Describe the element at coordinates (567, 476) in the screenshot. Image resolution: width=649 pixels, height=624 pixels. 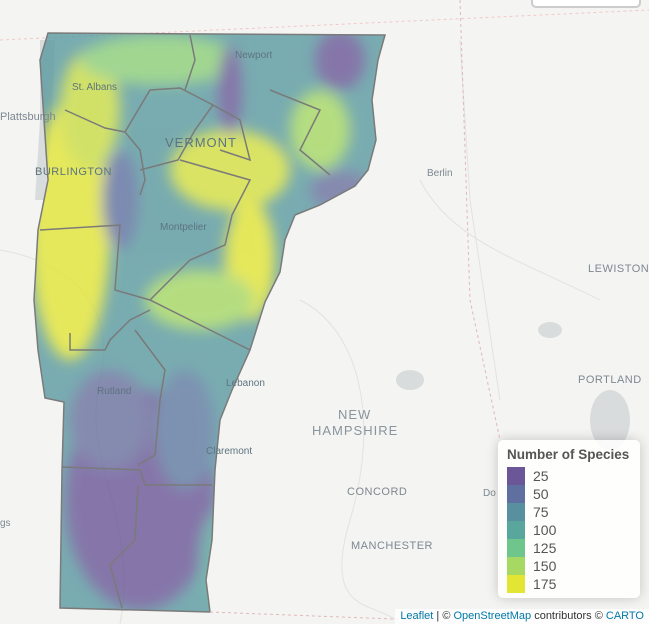
I see `legend-item: 25` at that location.